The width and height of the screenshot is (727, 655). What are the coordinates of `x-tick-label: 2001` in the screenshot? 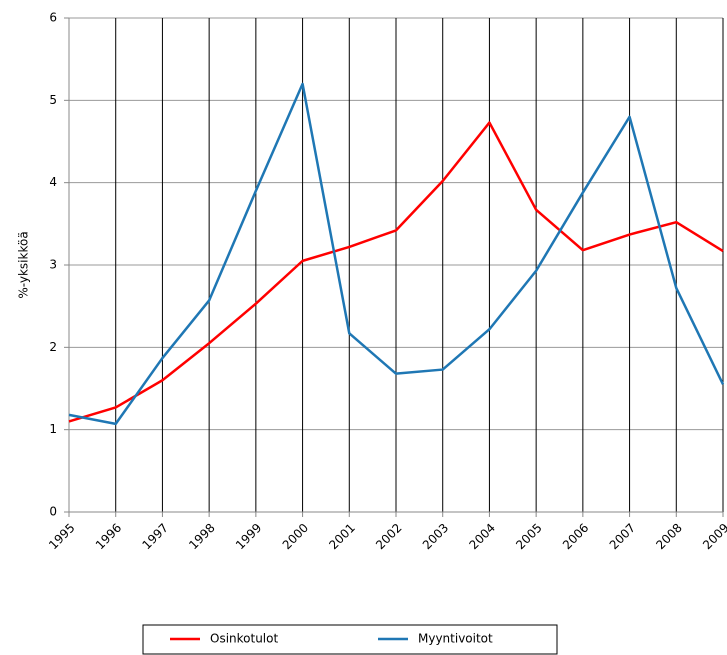 It's located at (341, 536).